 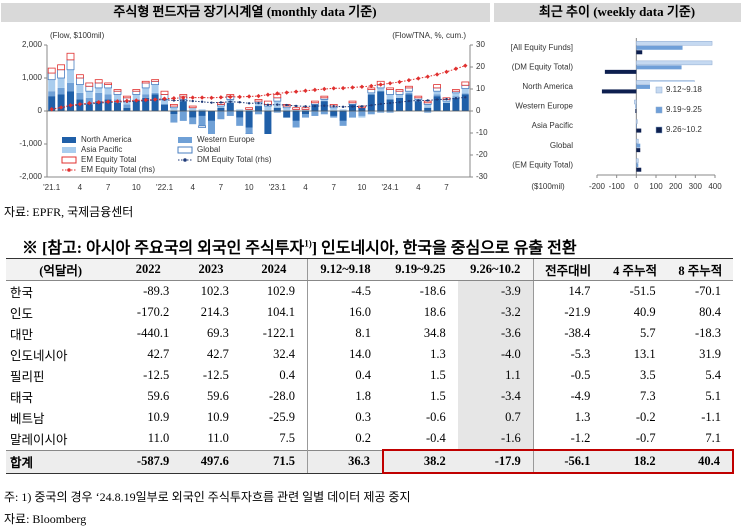 I want to click on header-cell: 2024, so click(x=274, y=269).